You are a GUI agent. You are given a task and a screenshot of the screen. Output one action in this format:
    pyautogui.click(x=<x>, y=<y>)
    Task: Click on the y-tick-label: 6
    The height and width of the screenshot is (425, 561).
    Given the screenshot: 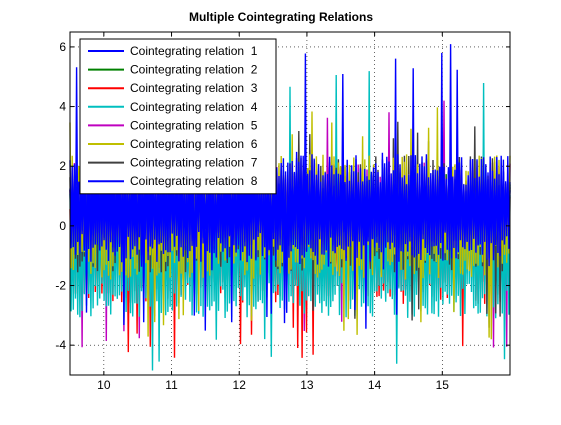 What is the action you would take?
    pyautogui.click(x=62, y=47)
    